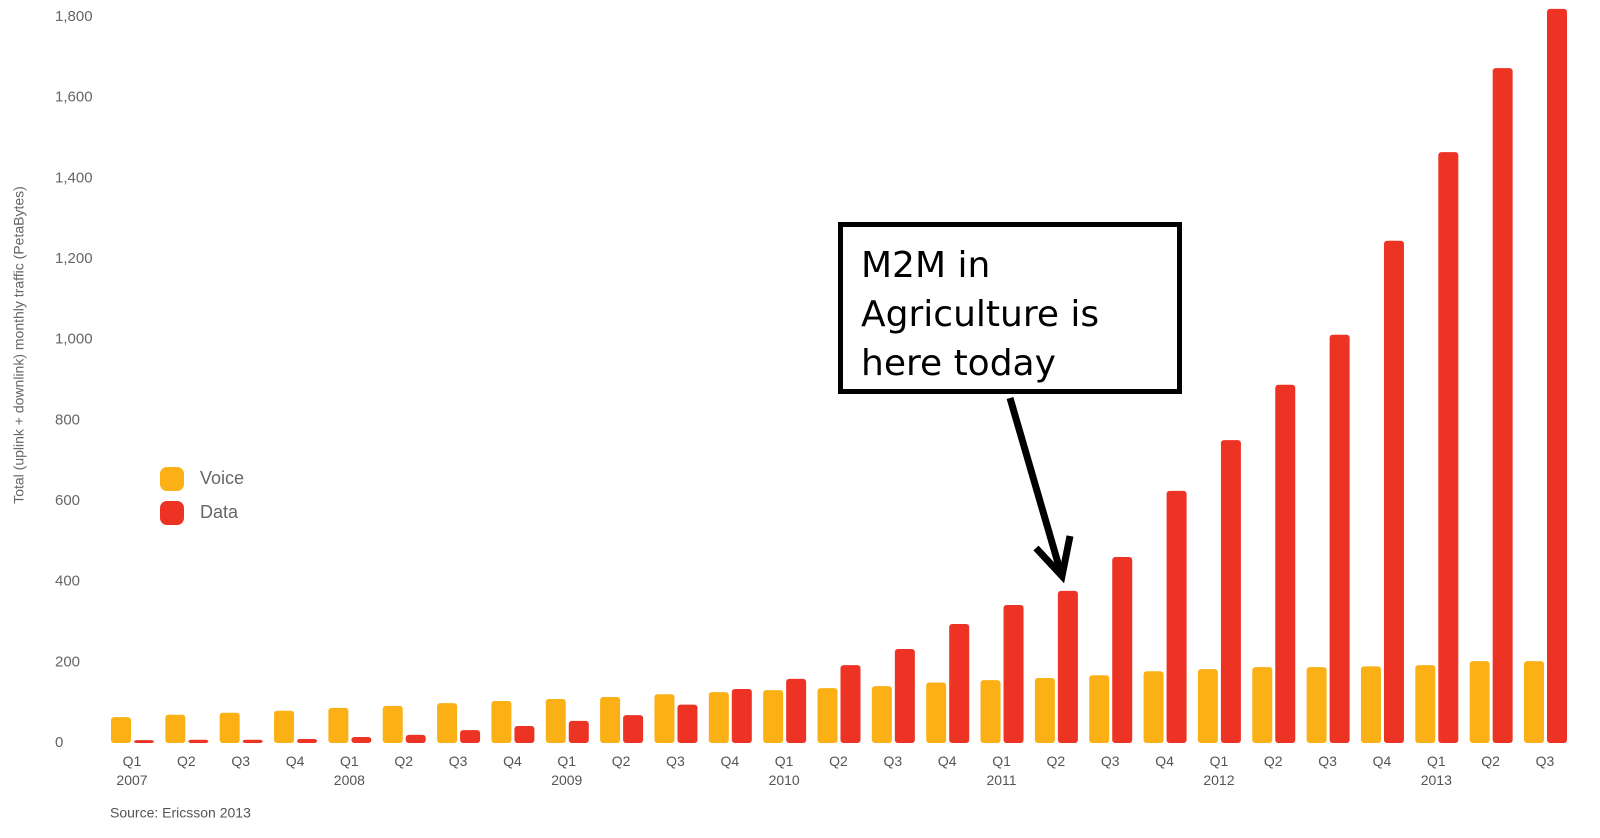 The image size is (1600, 838). I want to click on x-tick-label: Q1 2010, so click(784, 770).